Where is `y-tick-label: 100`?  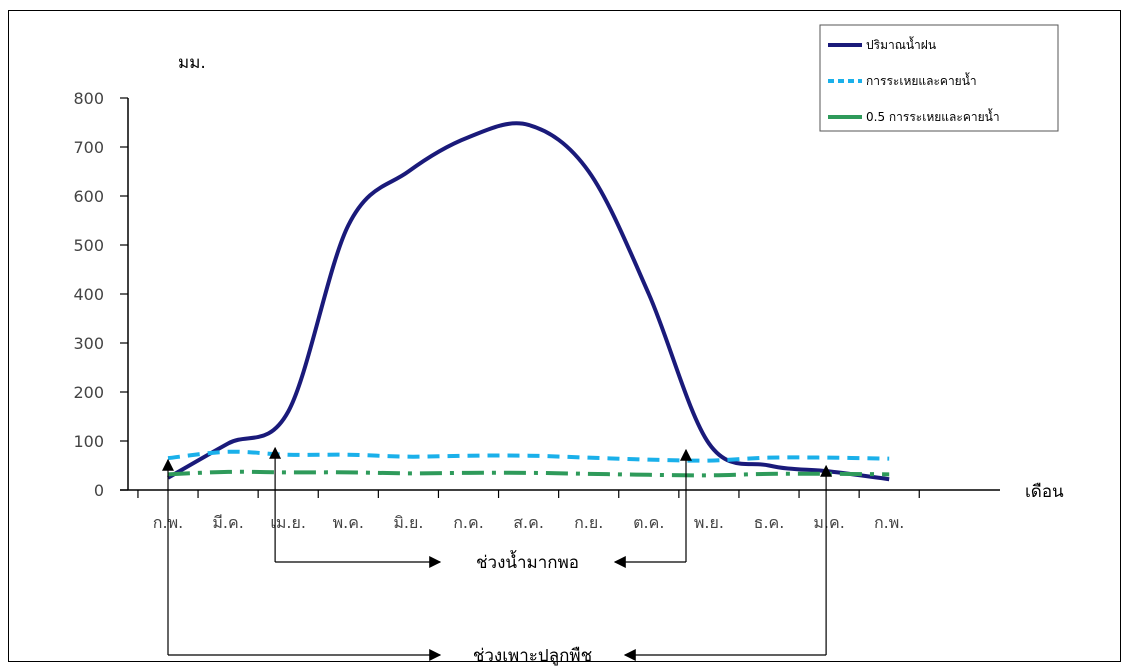
y-tick-label: 100 is located at coordinates (88, 441).